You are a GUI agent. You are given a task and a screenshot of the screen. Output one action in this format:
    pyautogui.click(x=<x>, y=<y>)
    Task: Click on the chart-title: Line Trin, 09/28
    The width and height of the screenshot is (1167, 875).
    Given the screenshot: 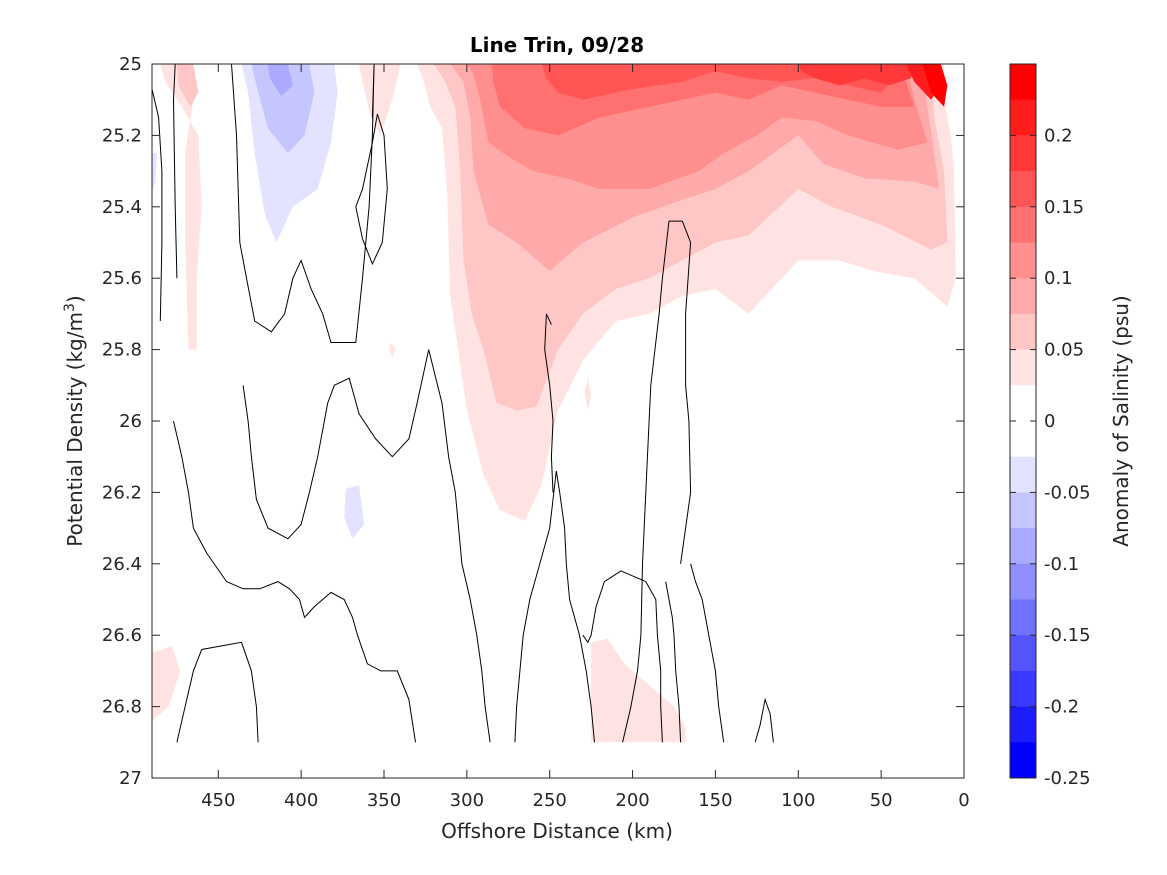 What is the action you would take?
    pyautogui.click(x=557, y=45)
    